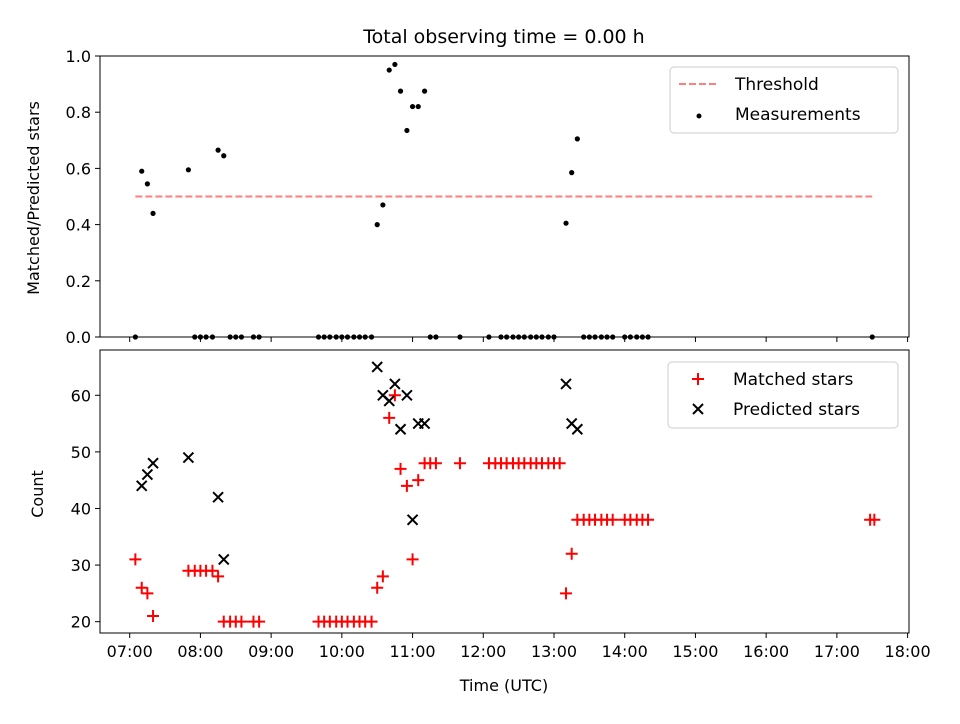  Describe the element at coordinates (81, 395) in the screenshot. I see `count-y-tick-label: 60` at that location.